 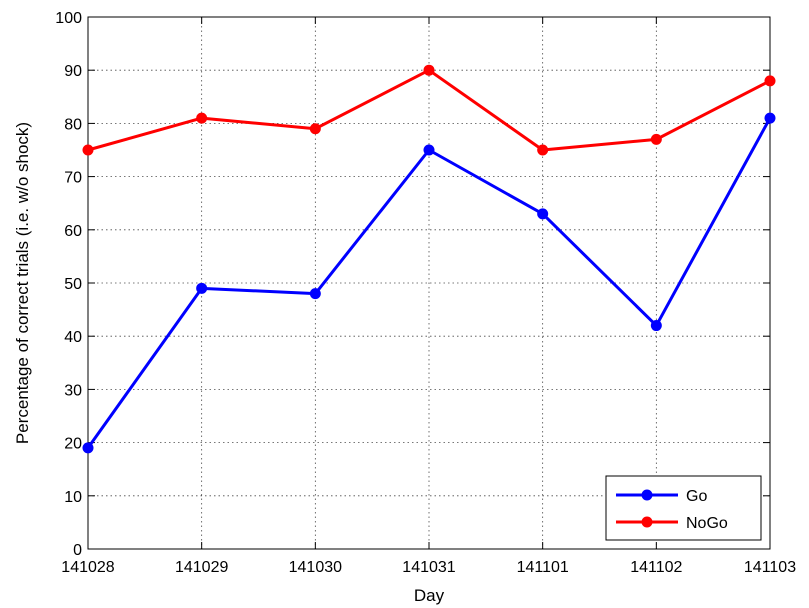 I want to click on x-tick-label: 141028, so click(x=87, y=567).